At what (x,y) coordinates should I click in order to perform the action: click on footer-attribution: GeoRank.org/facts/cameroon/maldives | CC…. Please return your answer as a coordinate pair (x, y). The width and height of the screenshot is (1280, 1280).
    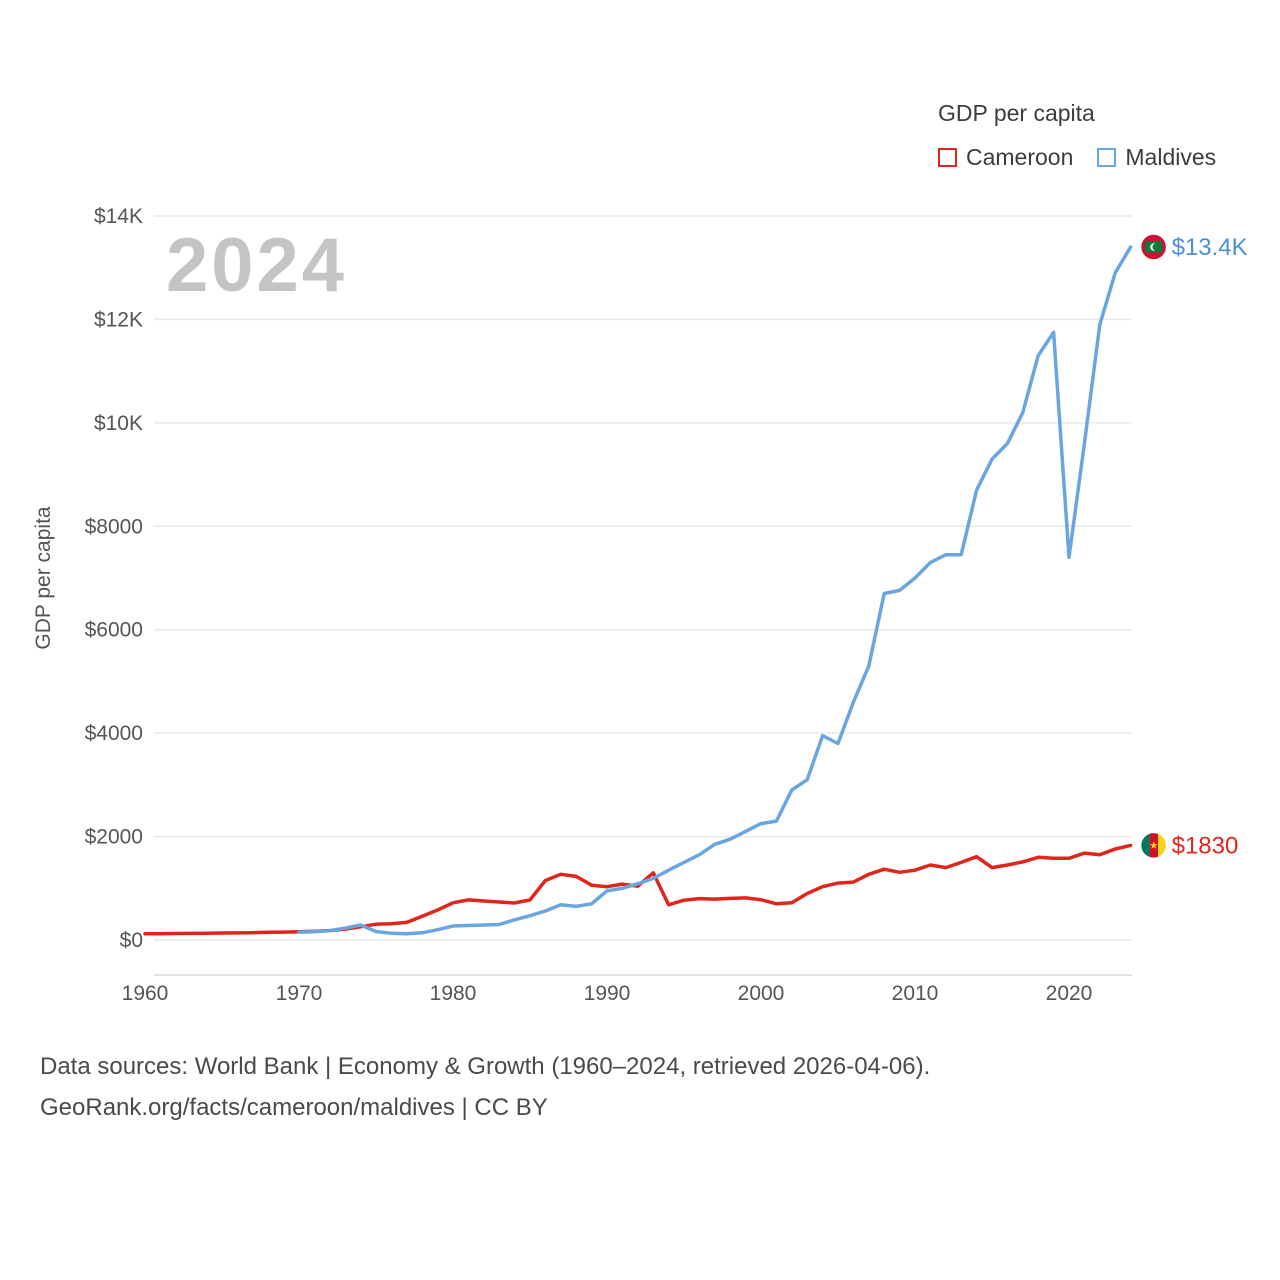
    Looking at the image, I should click on (294, 1107).